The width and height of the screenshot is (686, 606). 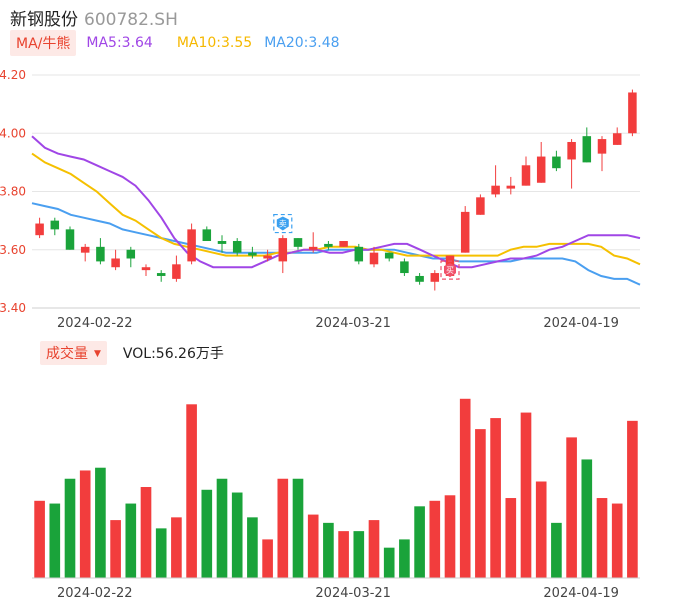 What do you see at coordinates (132, 353) in the screenshot?
I see `volume-legend: 成交量 ▼ VOL:56.26万手` at bounding box center [132, 353].